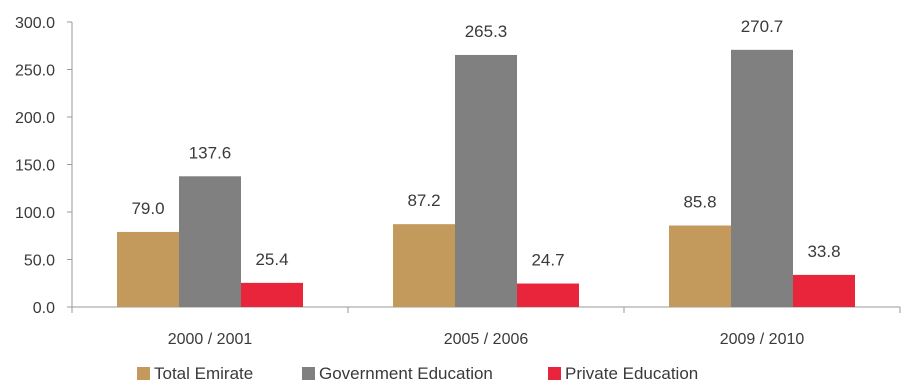 Image resolution: width=909 pixels, height=387 pixels. What do you see at coordinates (147, 208) in the screenshot?
I see `data-label: 79.0` at bounding box center [147, 208].